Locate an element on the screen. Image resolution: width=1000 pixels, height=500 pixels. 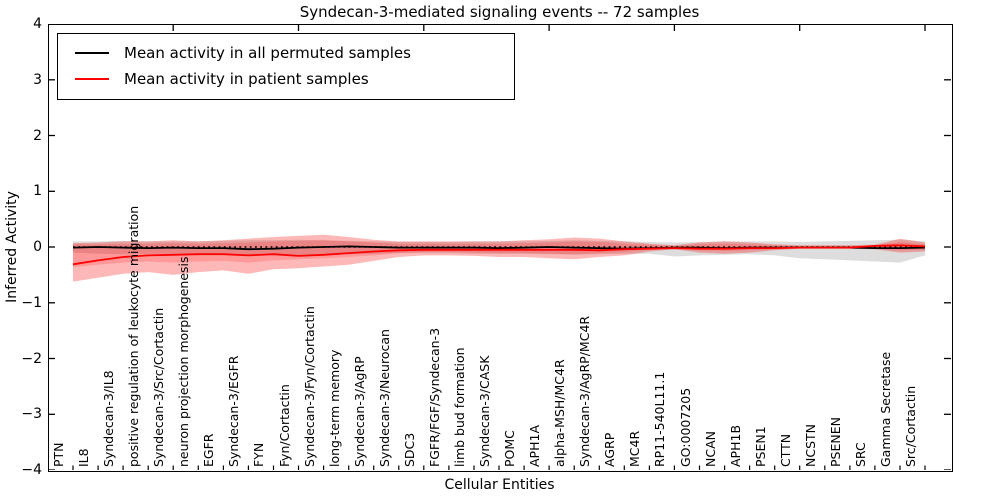
x-category-label: APH1A is located at coordinates (535, 446).